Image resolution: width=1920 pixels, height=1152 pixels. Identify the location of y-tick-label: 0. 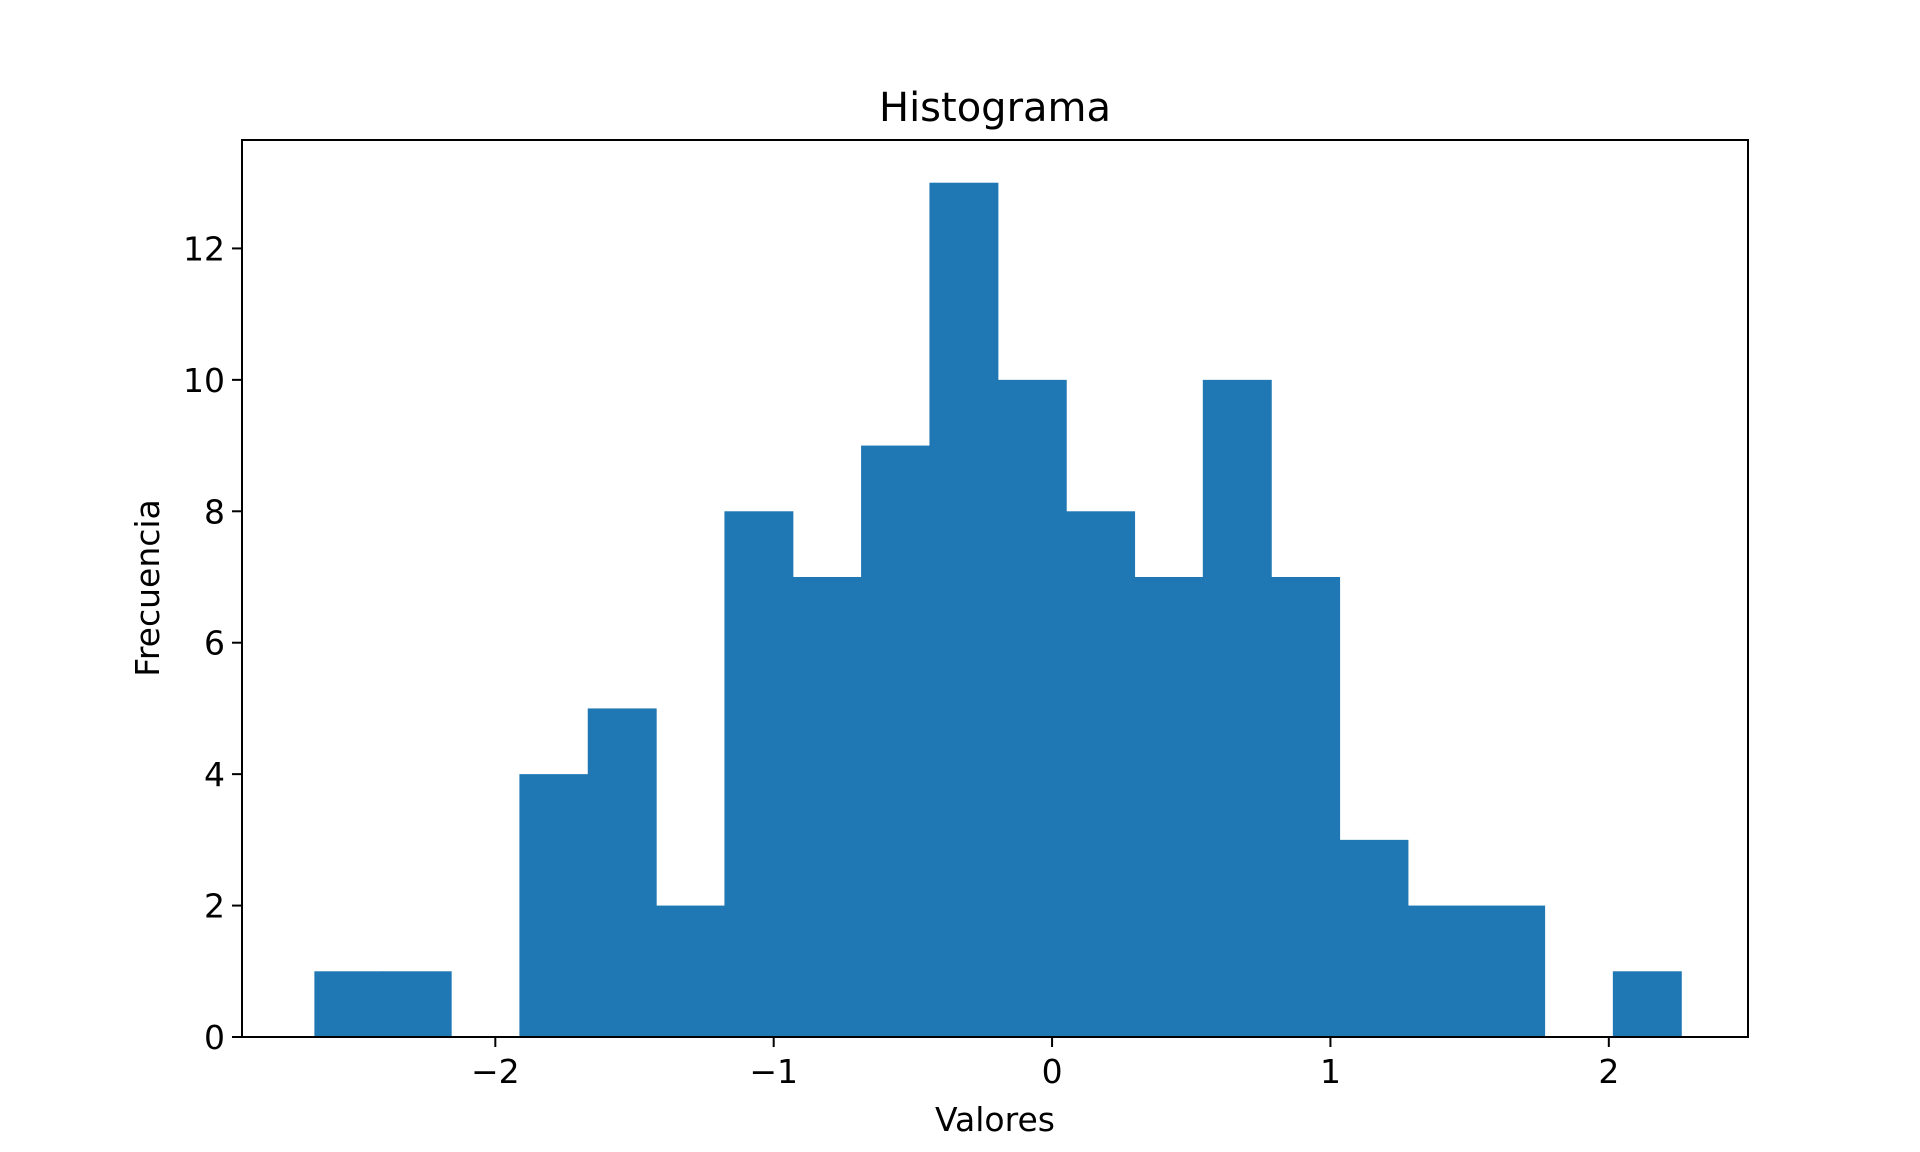
(214, 1037).